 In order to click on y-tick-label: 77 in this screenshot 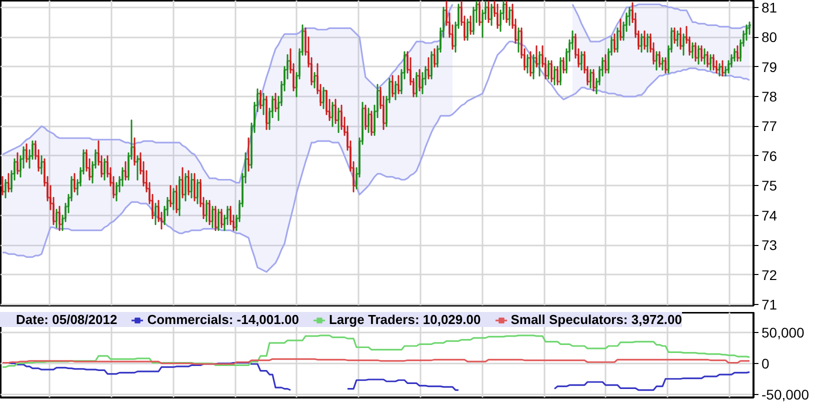, I will do `click(770, 126)`.